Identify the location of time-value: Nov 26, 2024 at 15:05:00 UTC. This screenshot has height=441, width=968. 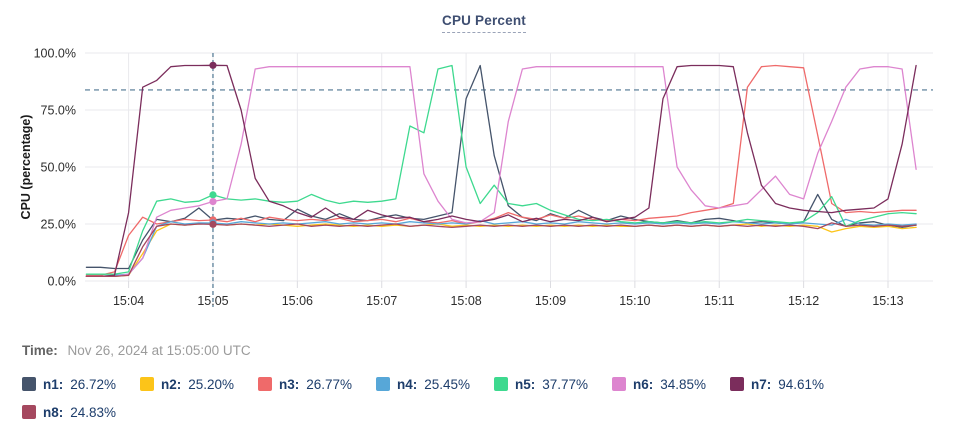
(159, 350).